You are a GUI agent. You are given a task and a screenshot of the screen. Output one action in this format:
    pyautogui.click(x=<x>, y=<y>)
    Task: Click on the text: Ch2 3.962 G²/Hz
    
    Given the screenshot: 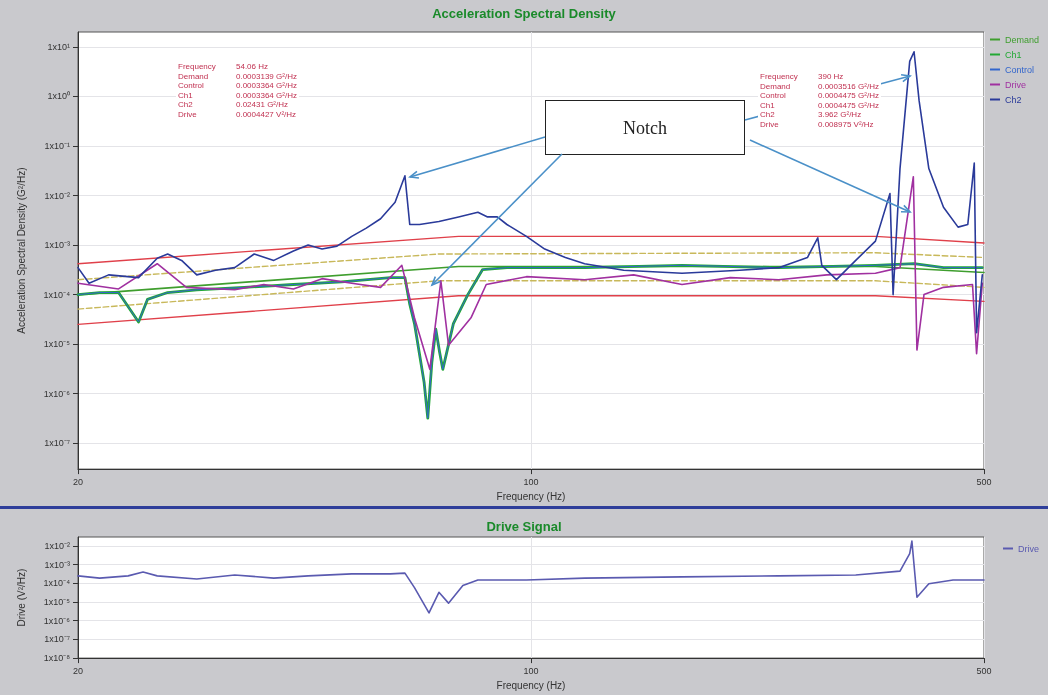 What is the action you would take?
    pyautogui.click(x=811, y=114)
    